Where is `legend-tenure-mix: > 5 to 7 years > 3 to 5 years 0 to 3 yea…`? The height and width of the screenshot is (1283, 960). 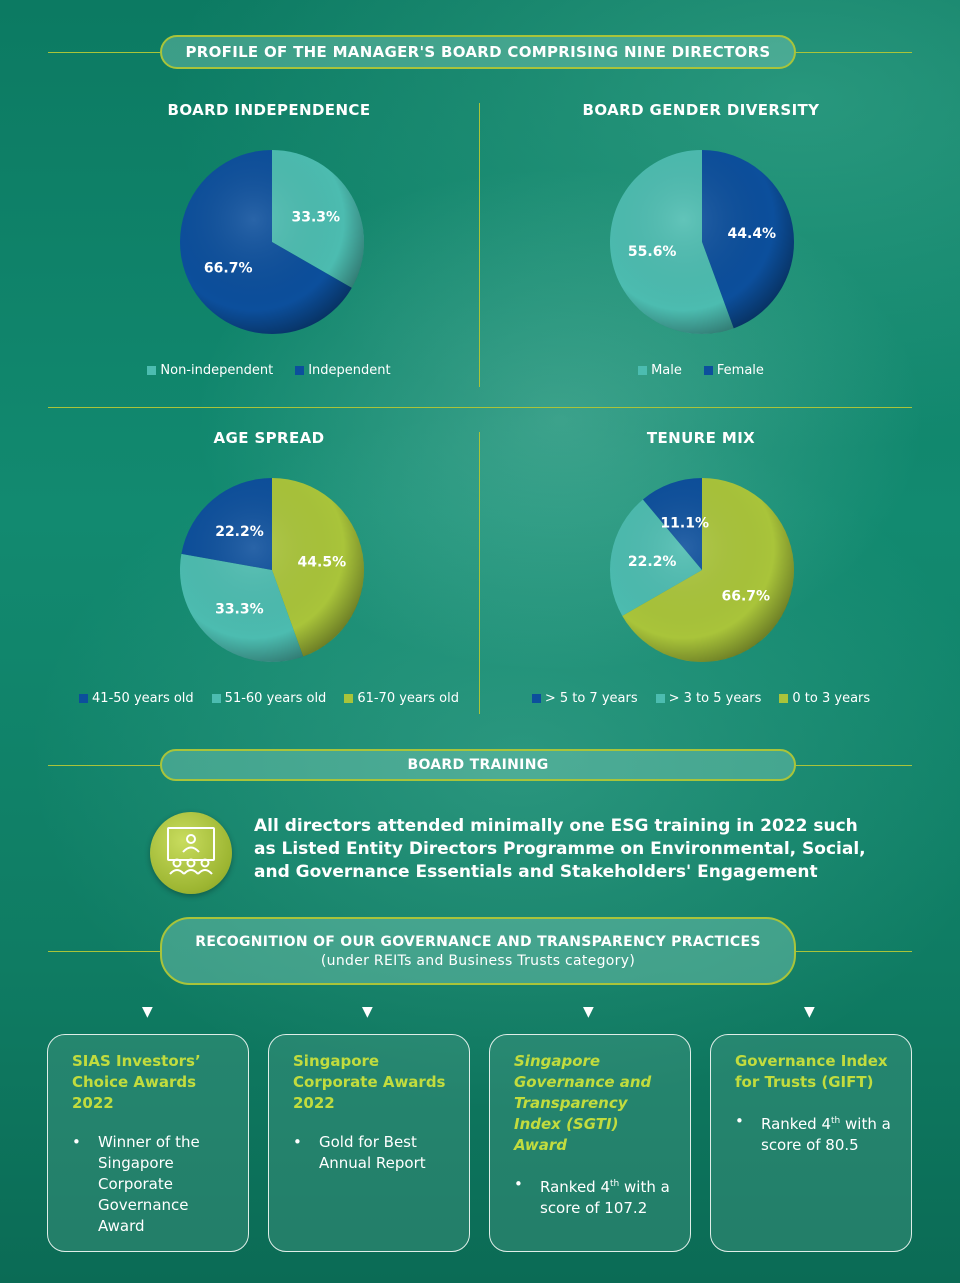 legend-tenure-mix: > 5 to 7 years > 3 to 5 years 0 to 3 yea… is located at coordinates (701, 698).